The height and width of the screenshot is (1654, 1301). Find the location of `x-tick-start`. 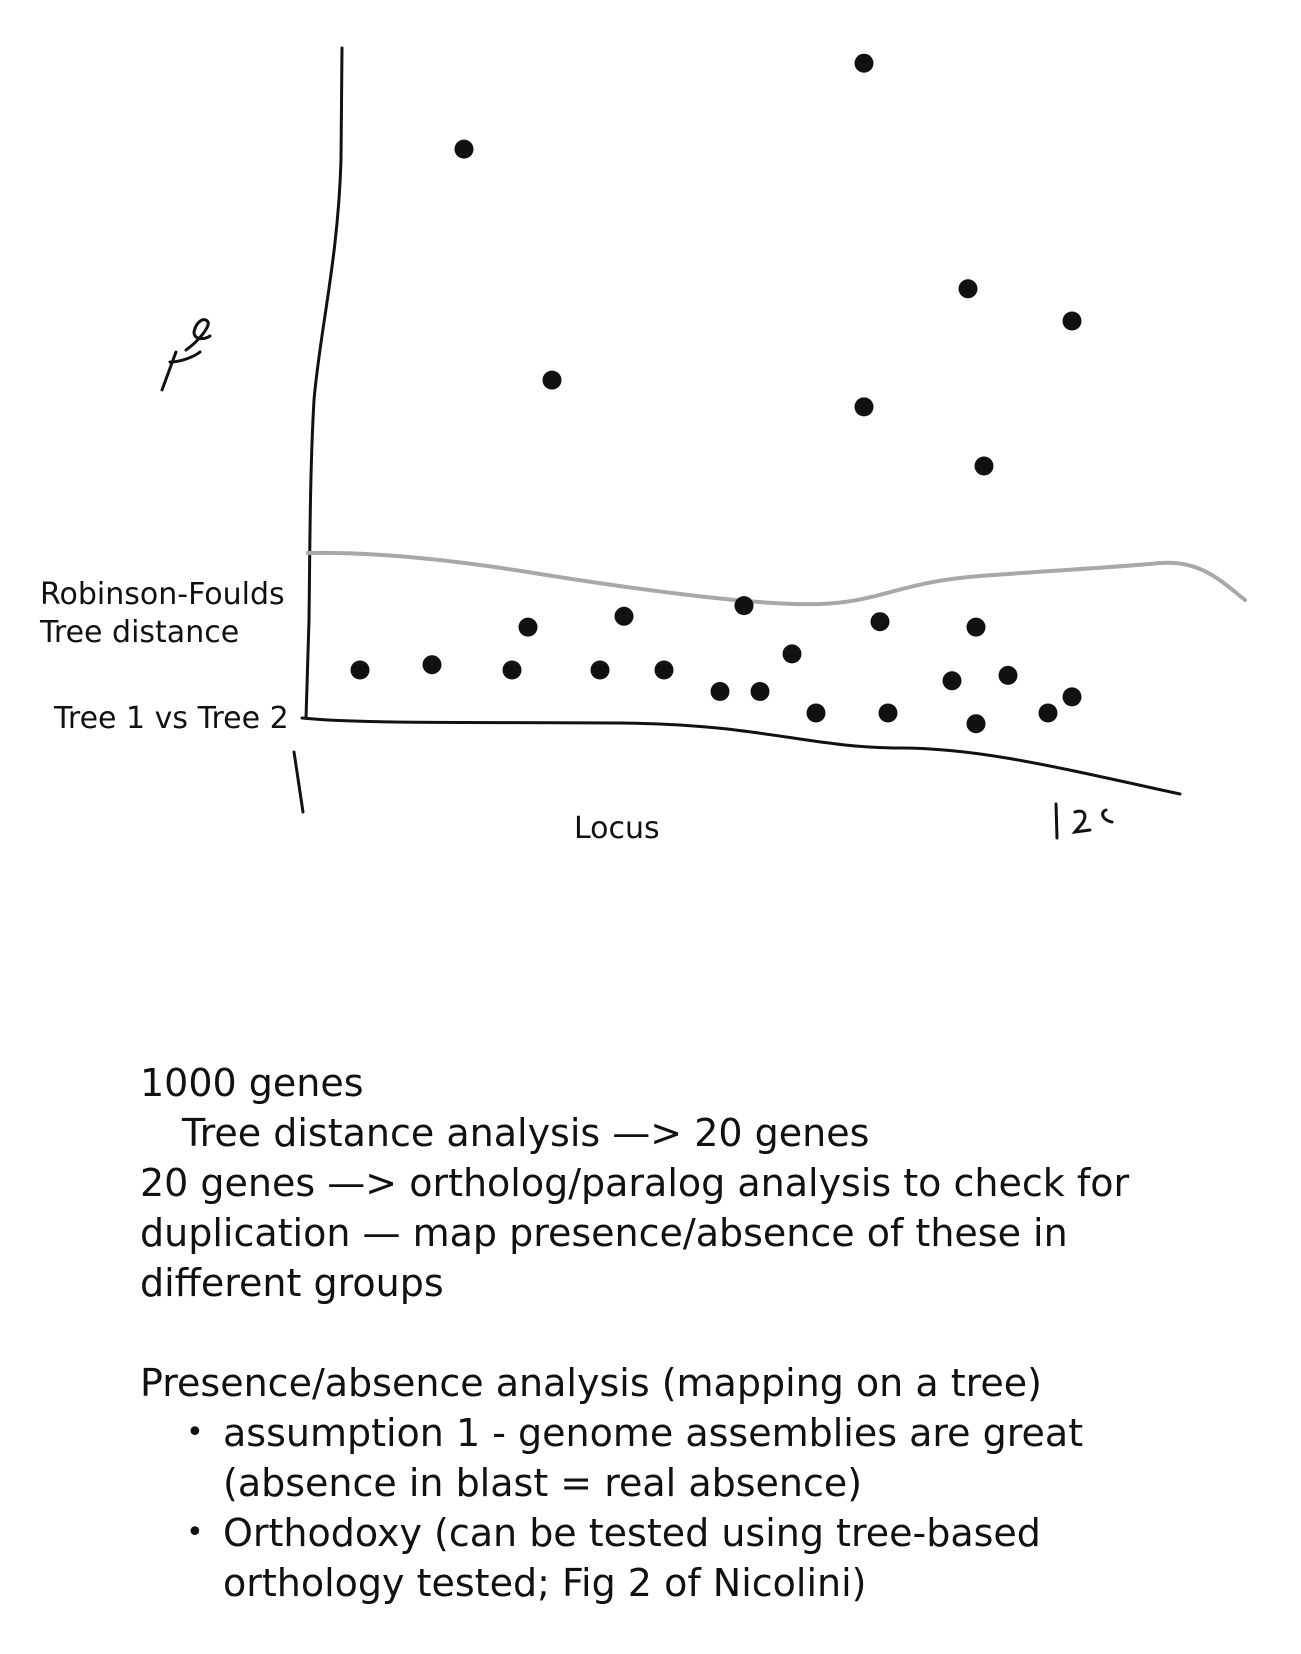

x-tick-start is located at coordinates (298, 782).